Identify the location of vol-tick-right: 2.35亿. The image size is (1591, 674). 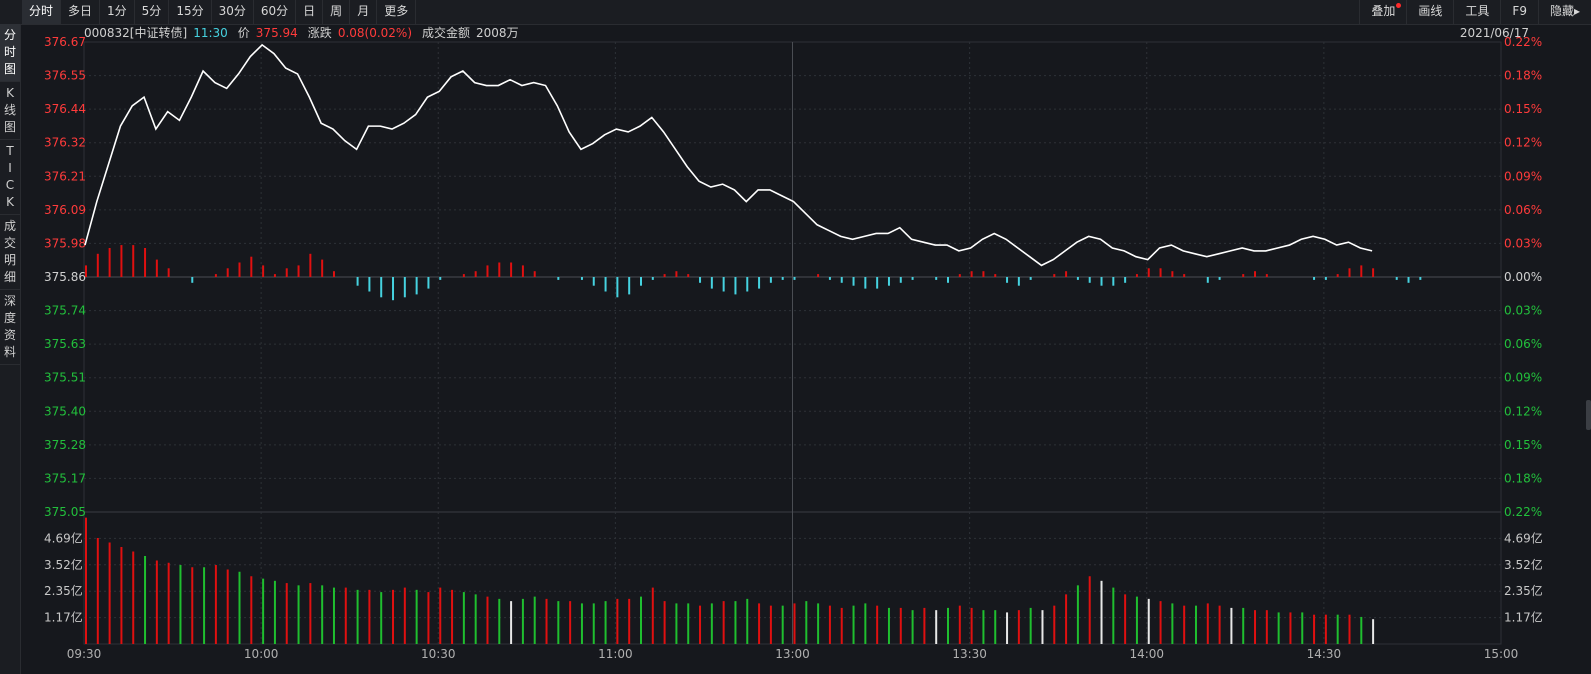
(1523, 590).